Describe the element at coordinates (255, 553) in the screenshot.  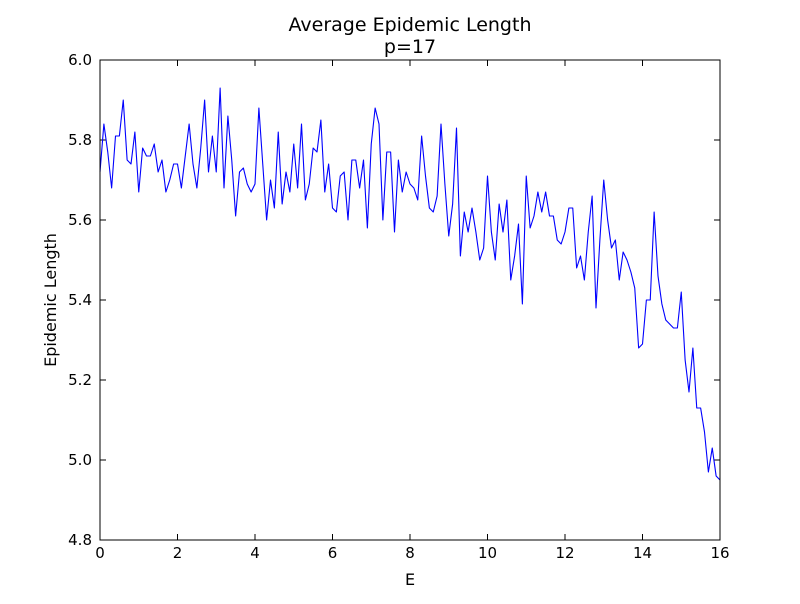
I see `x-tick-label: 4` at that location.